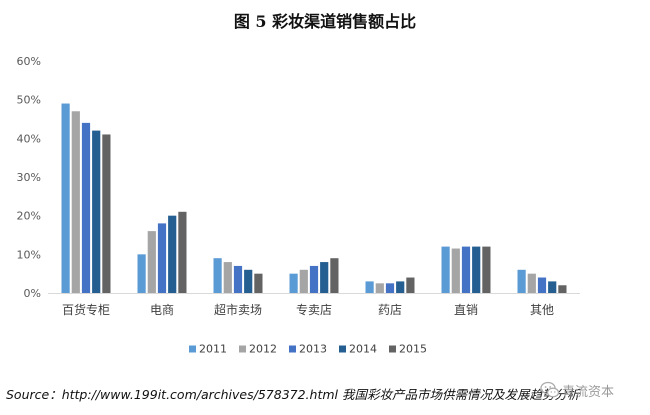 The width and height of the screenshot is (650, 415). I want to click on category-label: 专卖店, so click(314, 309).